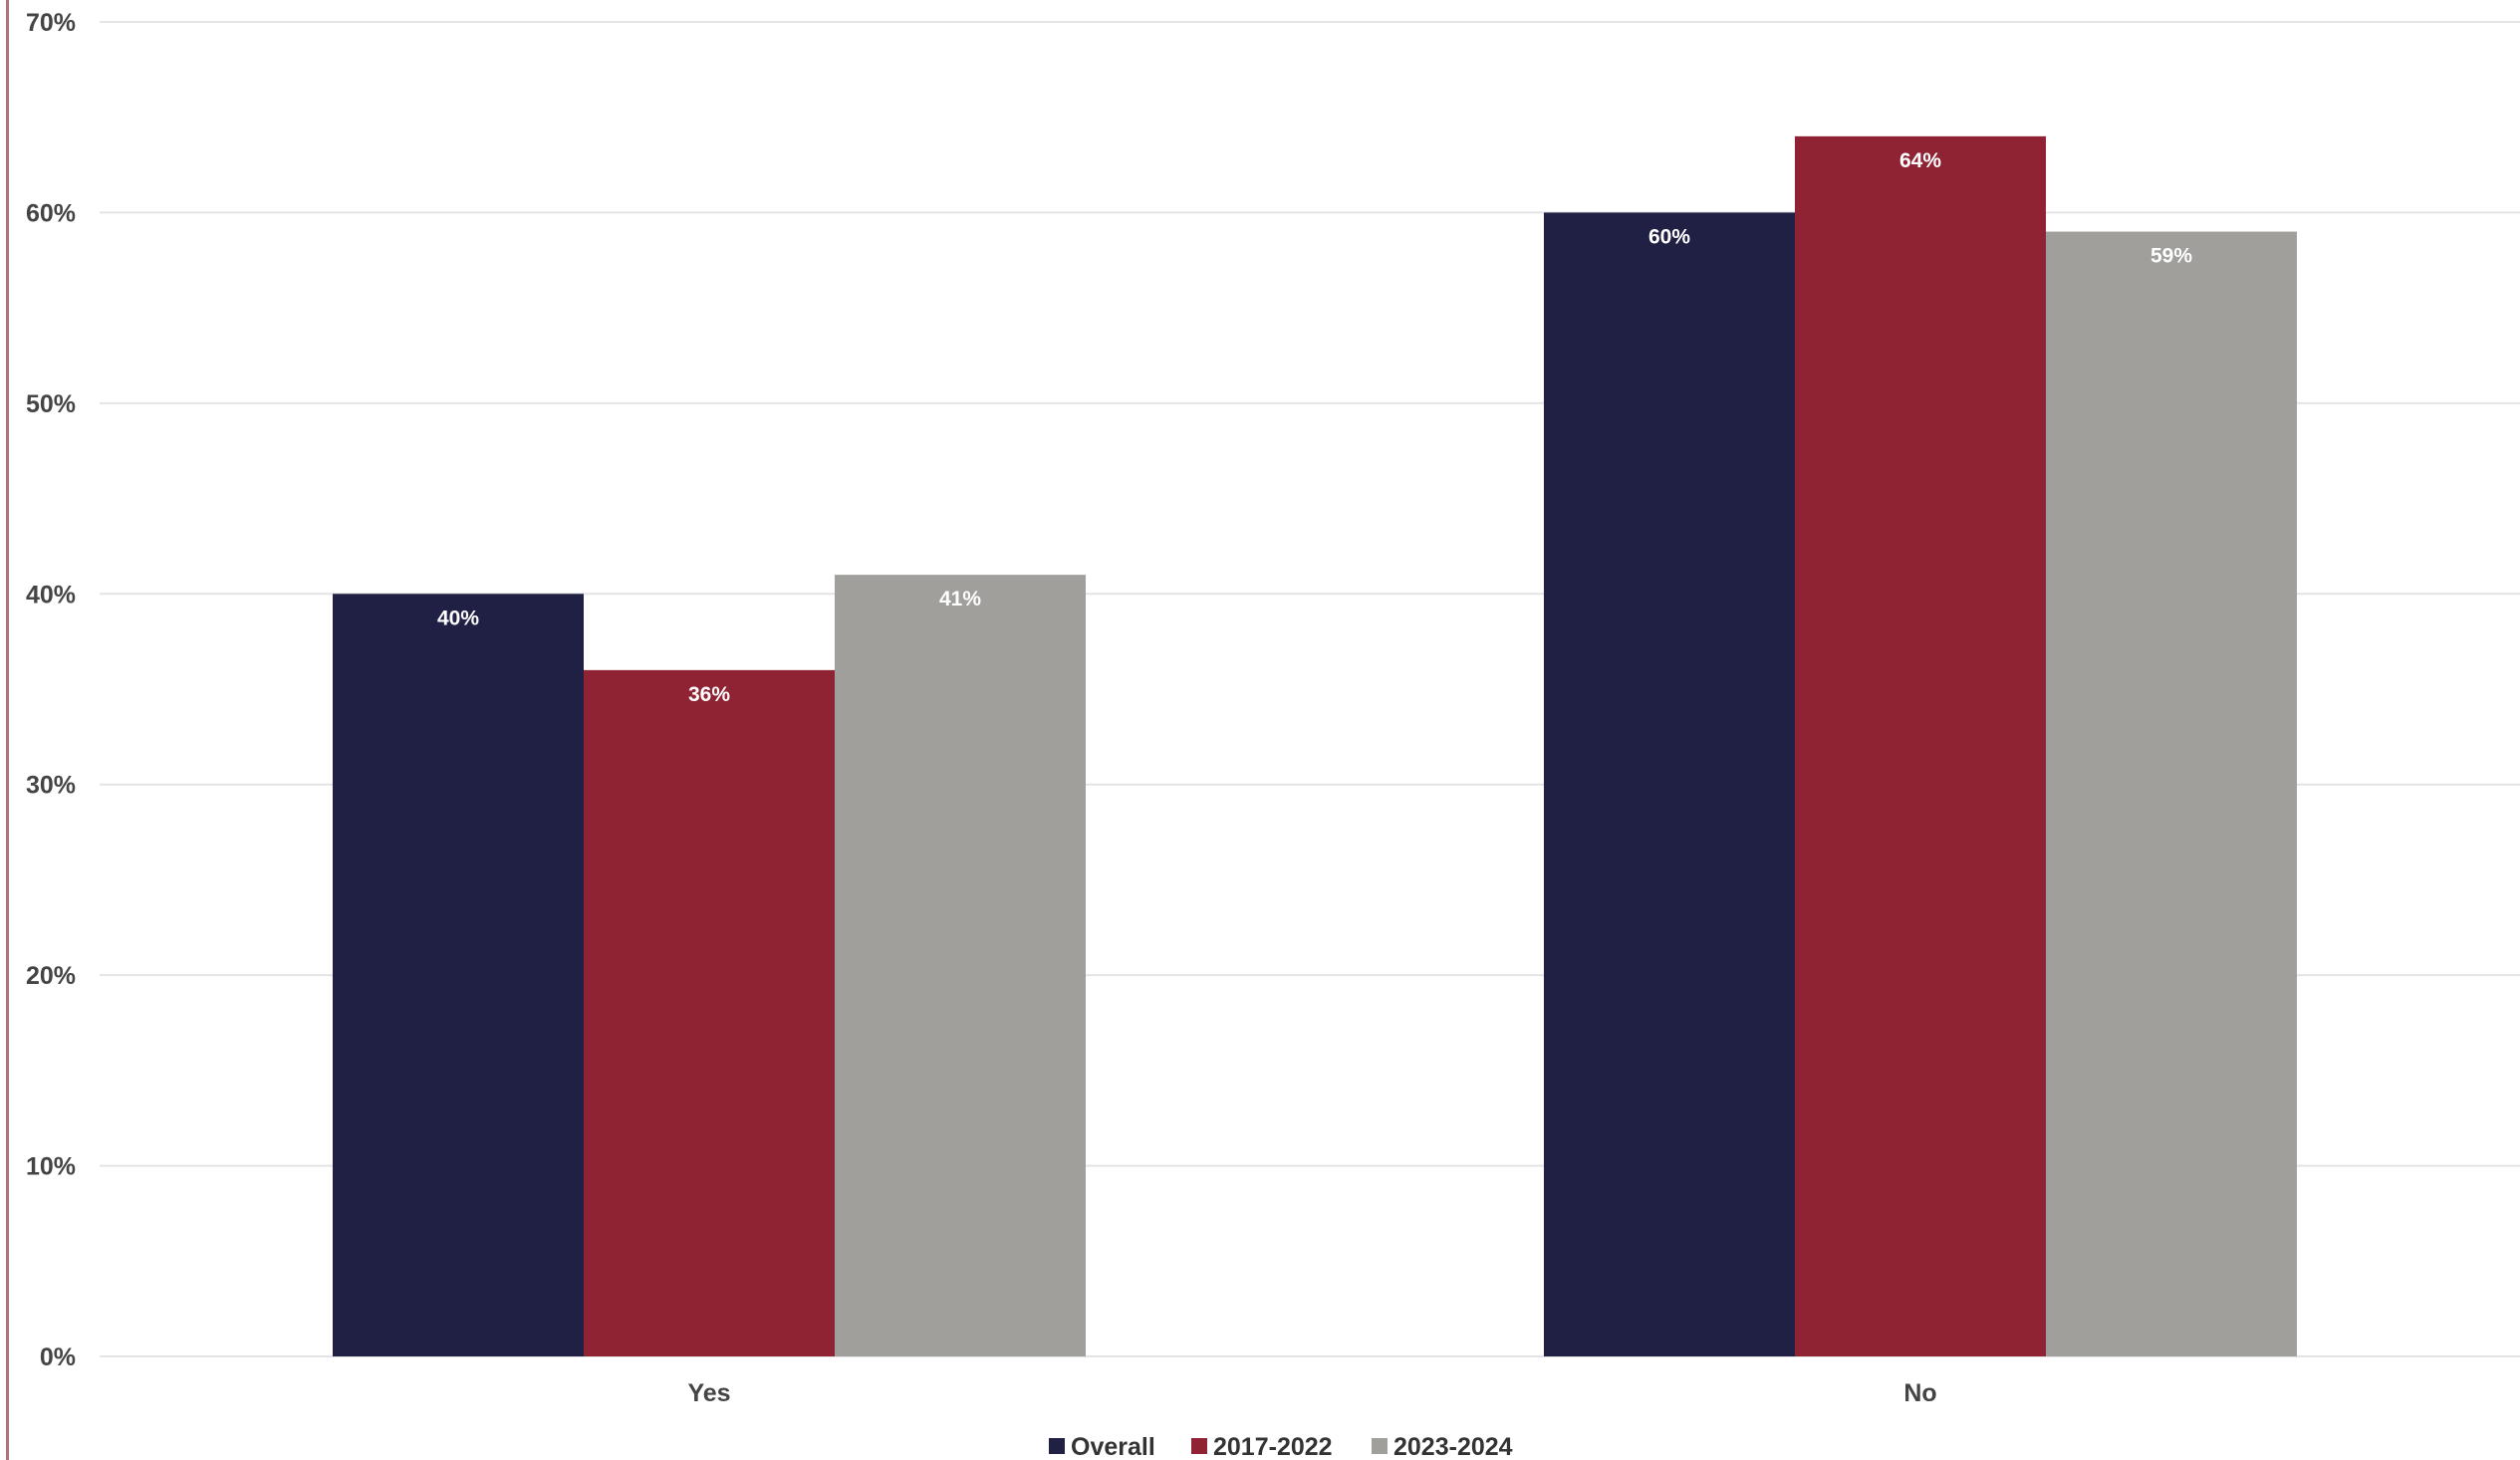 This screenshot has width=2520, height=1460. I want to click on y-axis-tick-labels: 0% 10% 20% 30% 40% 50% 60% 70%, so click(51, 690).